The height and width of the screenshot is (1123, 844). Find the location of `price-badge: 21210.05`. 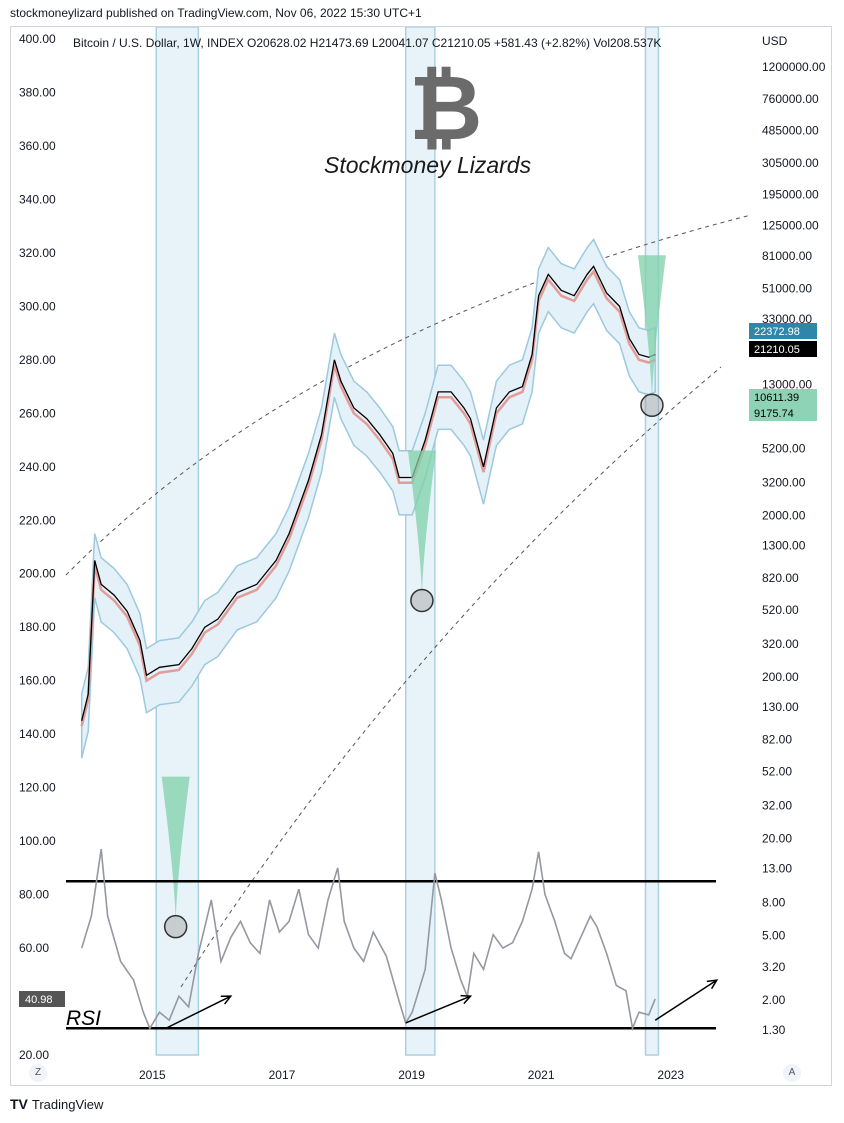

price-badge: 21210.05 is located at coordinates (777, 350).